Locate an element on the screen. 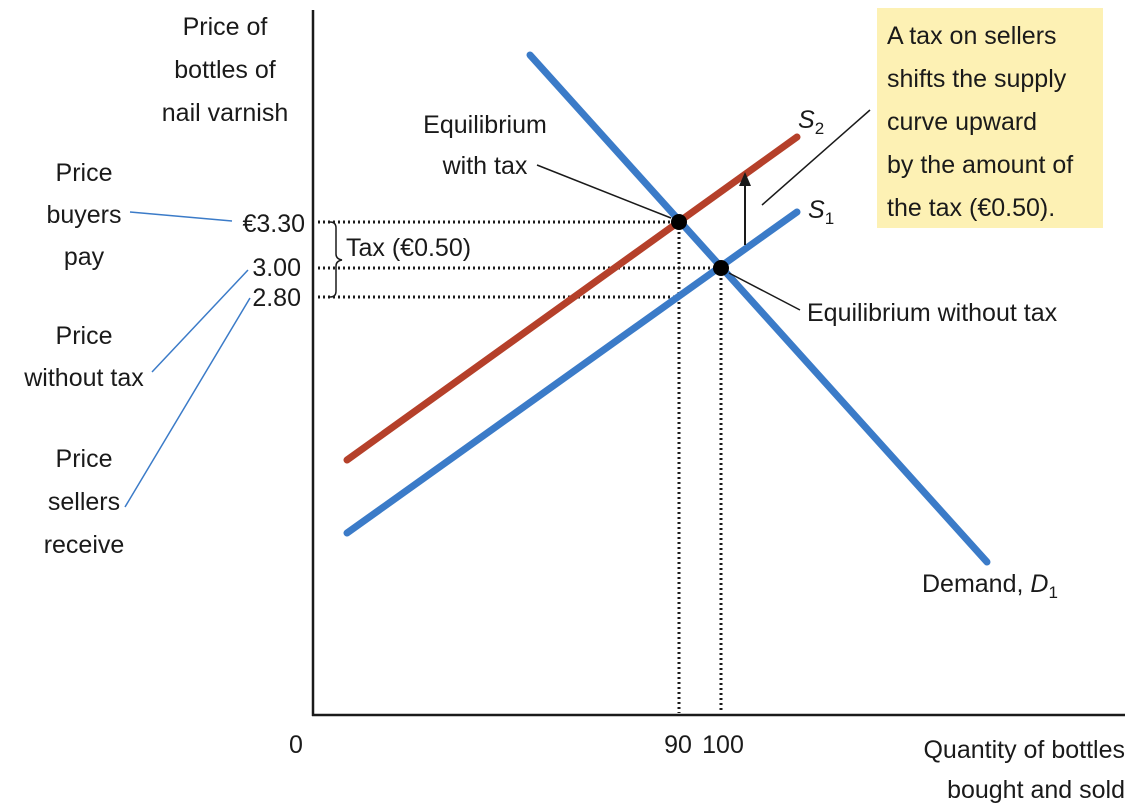 The width and height of the screenshot is (1141, 809). demand-label: Demand, D1 is located at coordinates (990, 586).